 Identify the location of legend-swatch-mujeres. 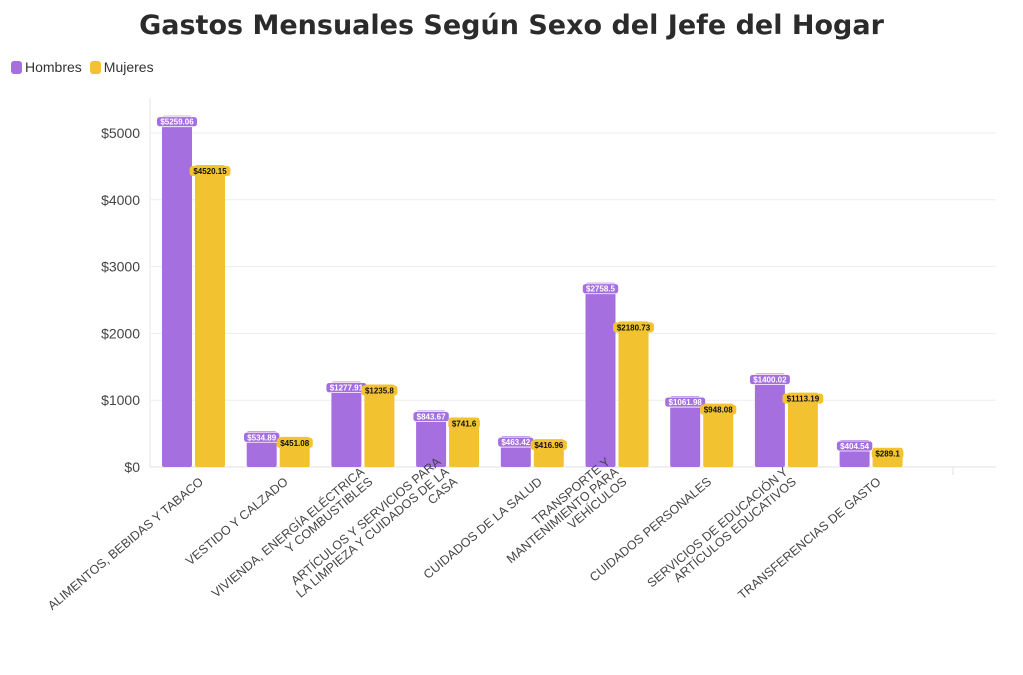
(95, 67).